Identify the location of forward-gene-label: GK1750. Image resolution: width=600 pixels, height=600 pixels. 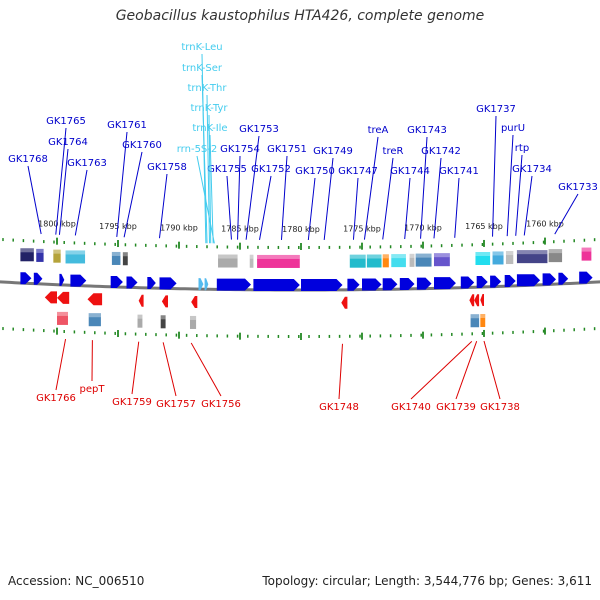
(315, 171).